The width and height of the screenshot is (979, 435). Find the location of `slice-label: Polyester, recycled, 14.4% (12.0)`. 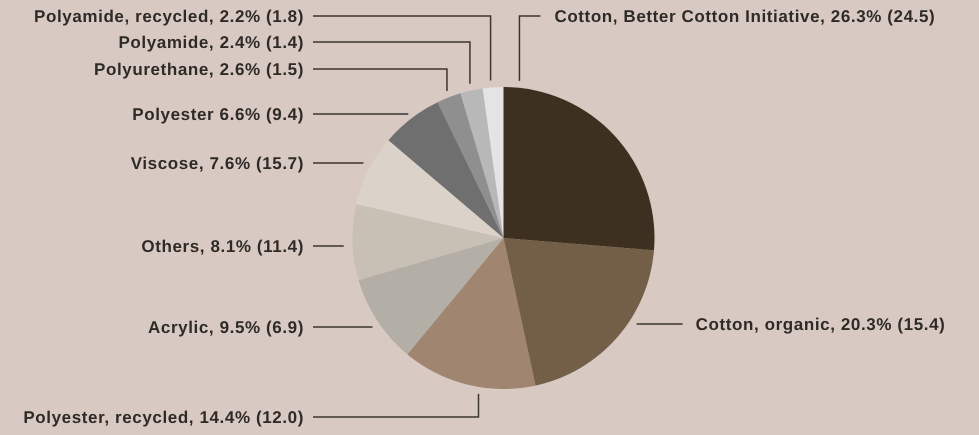

slice-label: Polyester, recycled, 14.4% (12.0) is located at coordinates (163, 417).